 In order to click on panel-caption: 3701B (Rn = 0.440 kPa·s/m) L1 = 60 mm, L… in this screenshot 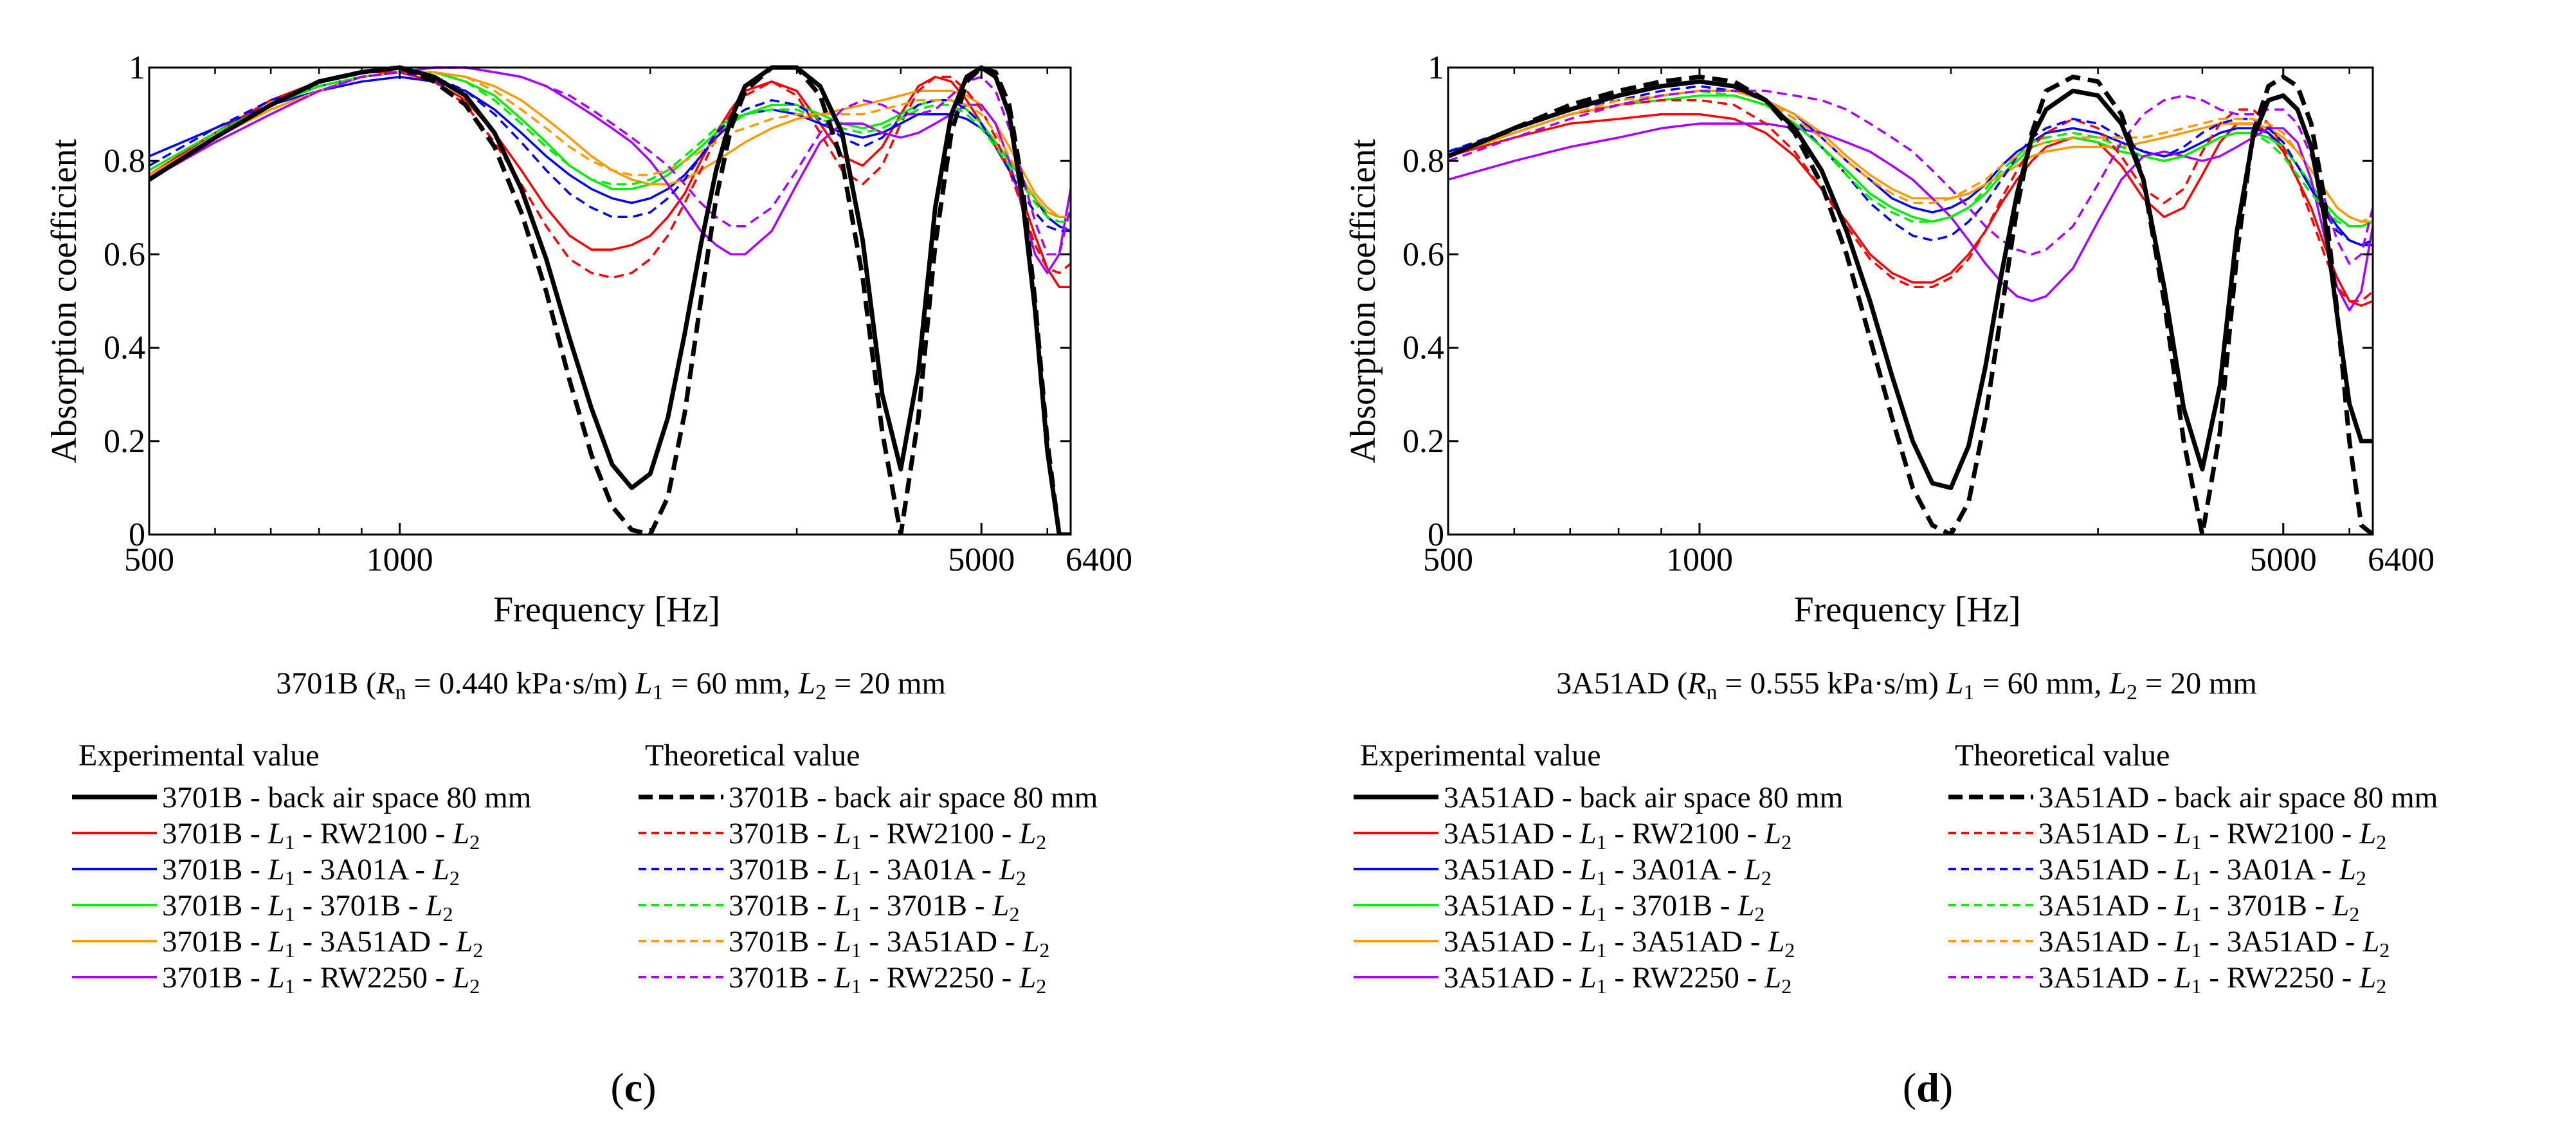, I will do `click(611, 685)`.